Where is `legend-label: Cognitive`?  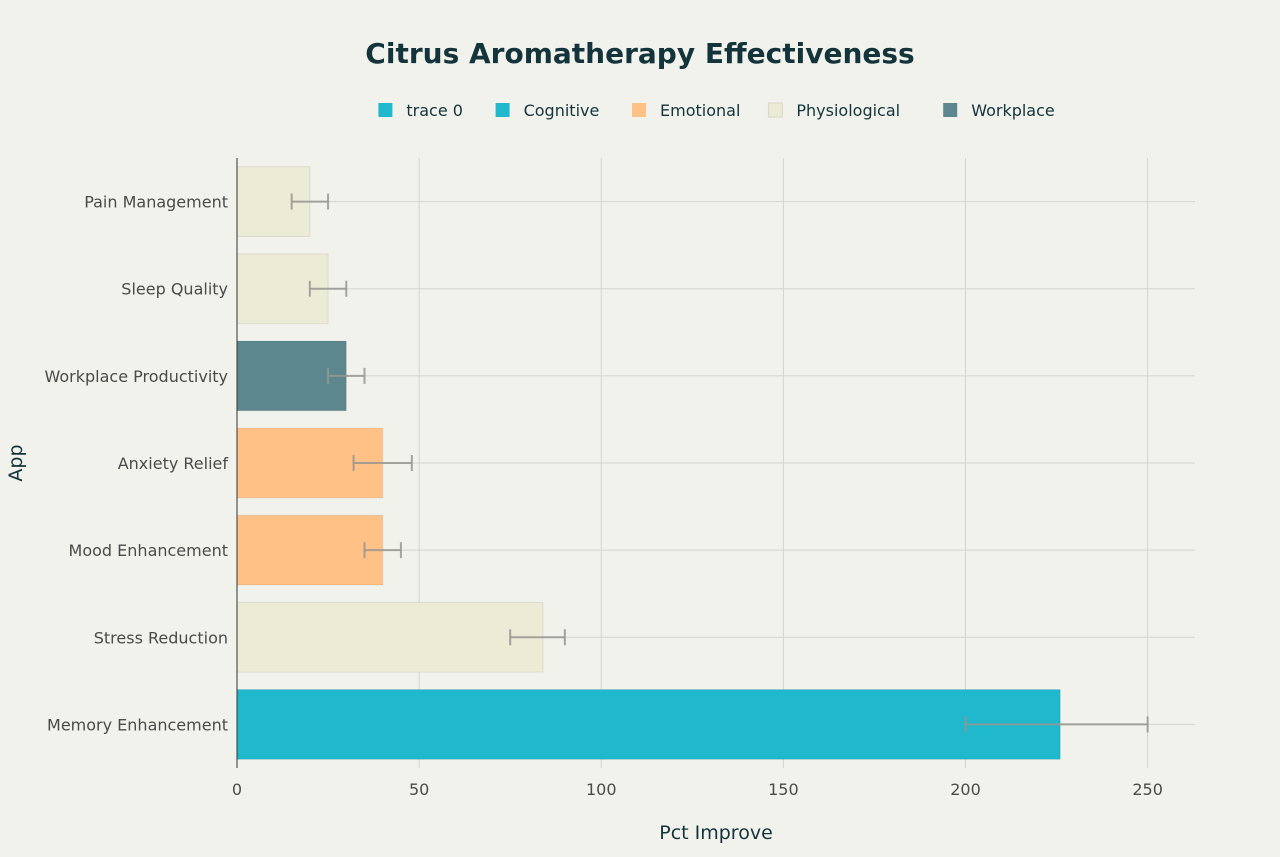
legend-label: Cognitive is located at coordinates (562, 110).